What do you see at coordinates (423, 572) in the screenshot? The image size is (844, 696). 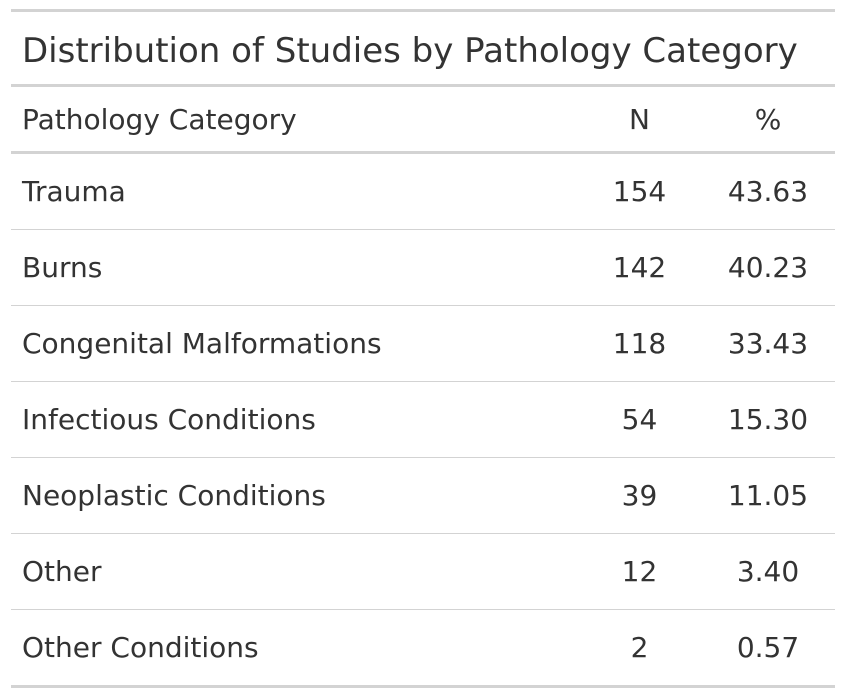 I see `table-row: Other 12 3.40` at bounding box center [423, 572].